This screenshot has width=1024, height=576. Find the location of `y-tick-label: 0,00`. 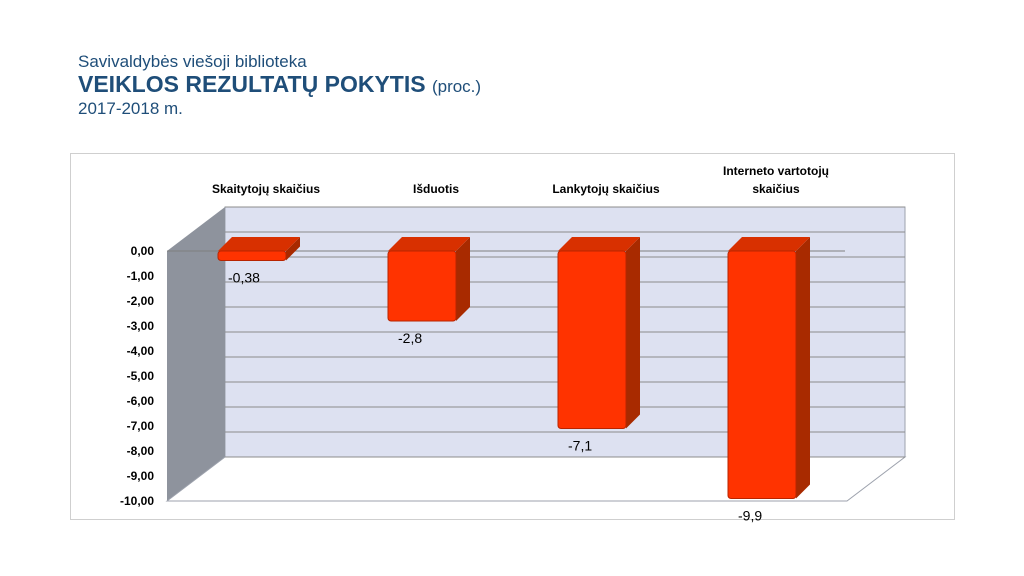

y-tick-label: 0,00 is located at coordinates (143, 251).